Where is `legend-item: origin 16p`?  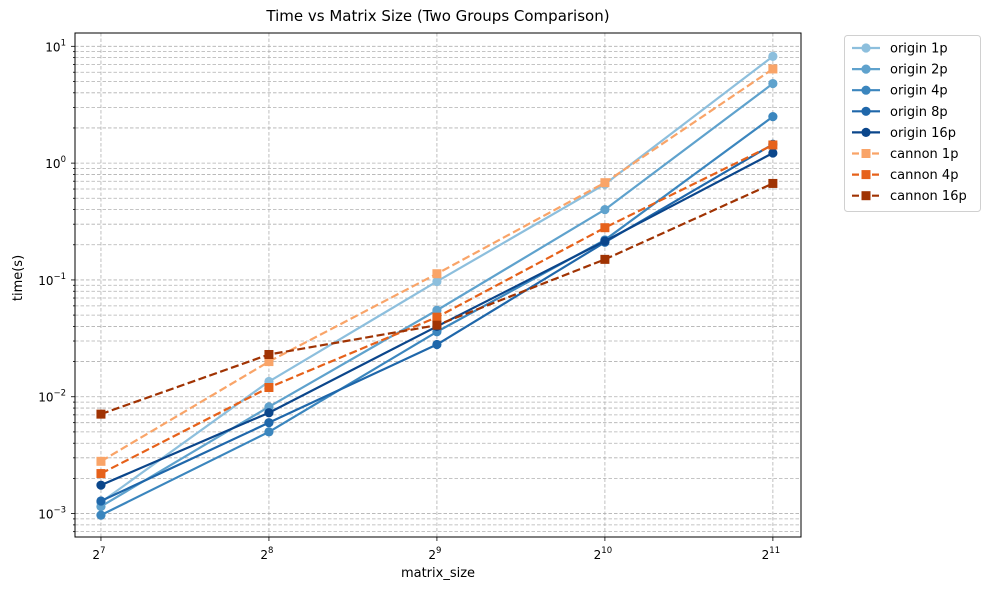
legend-item: origin 16p is located at coordinates (904, 133).